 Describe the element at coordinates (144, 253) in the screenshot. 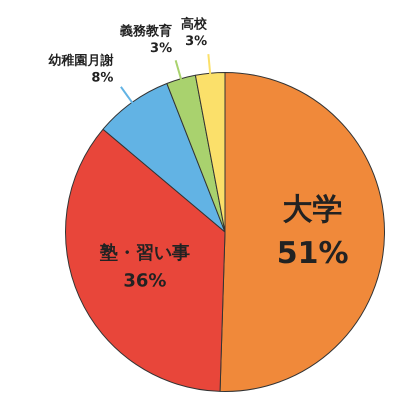

I see `slice-label: 塾・習い事` at that location.